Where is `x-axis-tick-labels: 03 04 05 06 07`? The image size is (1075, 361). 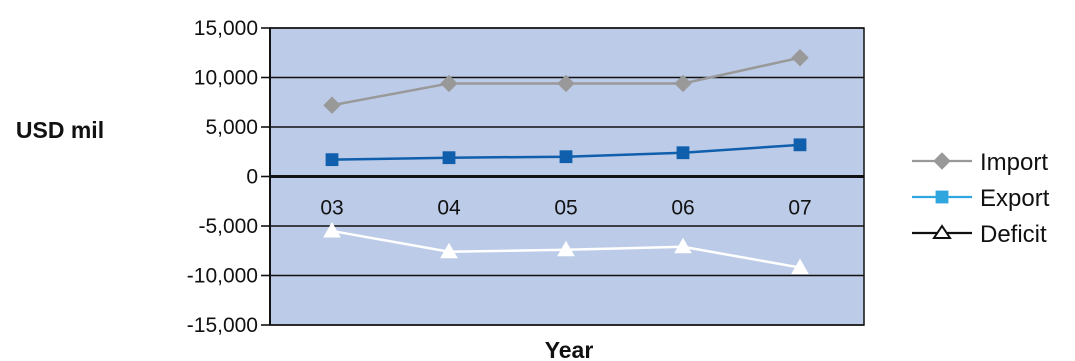
x-axis-tick-labels: 03 04 05 06 07 is located at coordinates (565, 208).